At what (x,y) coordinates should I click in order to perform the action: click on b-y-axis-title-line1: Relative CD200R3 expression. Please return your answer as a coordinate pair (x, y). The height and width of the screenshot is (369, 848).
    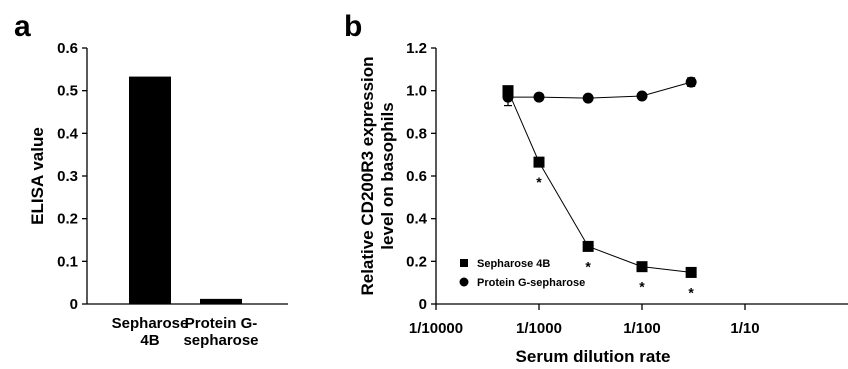
    Looking at the image, I should click on (367, 175).